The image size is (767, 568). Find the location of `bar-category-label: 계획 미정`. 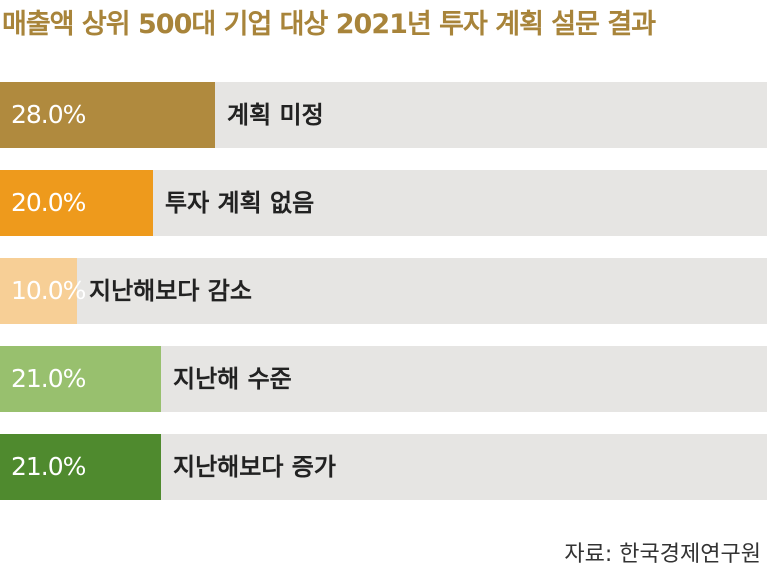

bar-category-label: 계획 미정 is located at coordinates (275, 115).